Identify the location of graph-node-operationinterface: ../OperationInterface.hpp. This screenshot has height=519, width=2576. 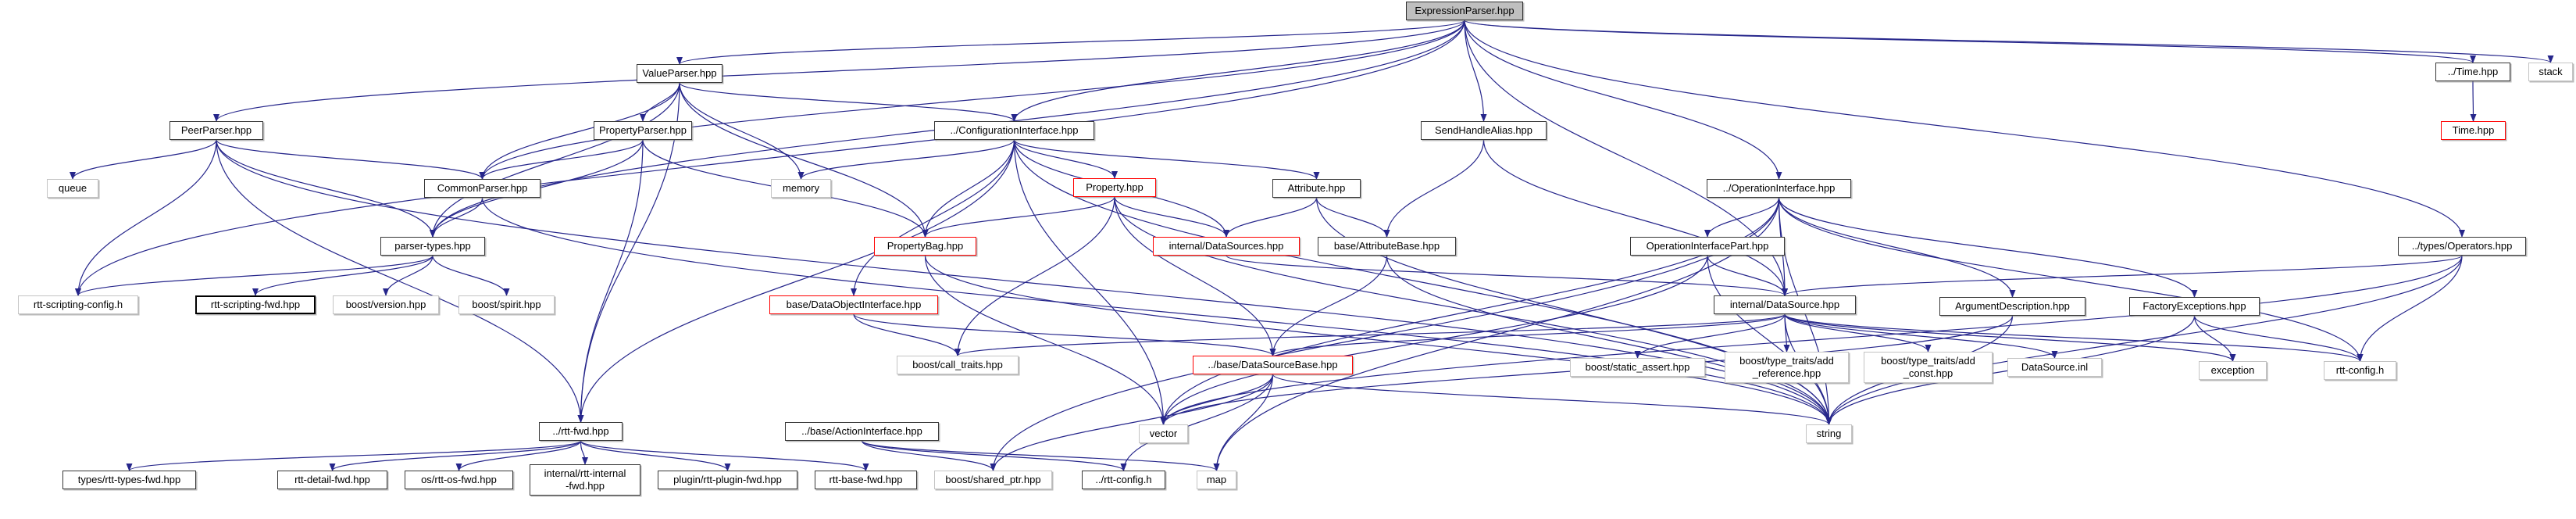
(1779, 188).